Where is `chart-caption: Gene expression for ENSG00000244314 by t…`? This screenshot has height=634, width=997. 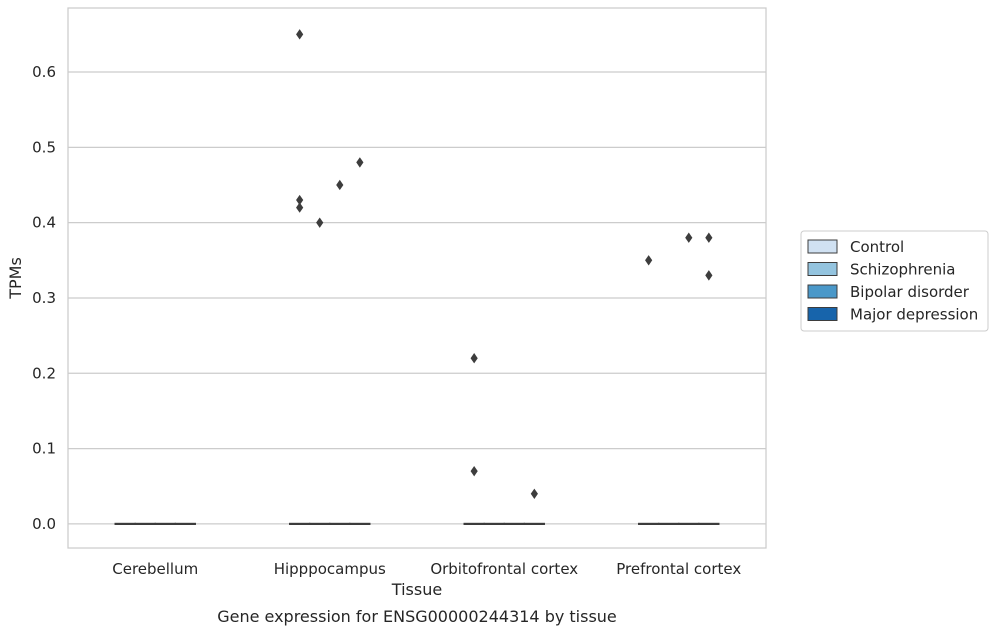
chart-caption: Gene expression for ENSG00000244314 by t… is located at coordinates (417, 616).